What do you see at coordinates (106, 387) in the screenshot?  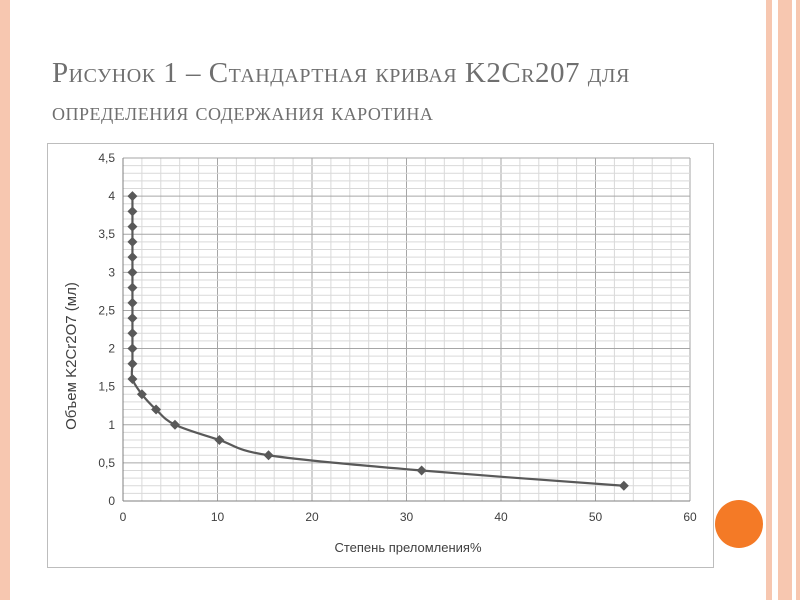 I see `y-tick-label: 1,5` at bounding box center [106, 387].